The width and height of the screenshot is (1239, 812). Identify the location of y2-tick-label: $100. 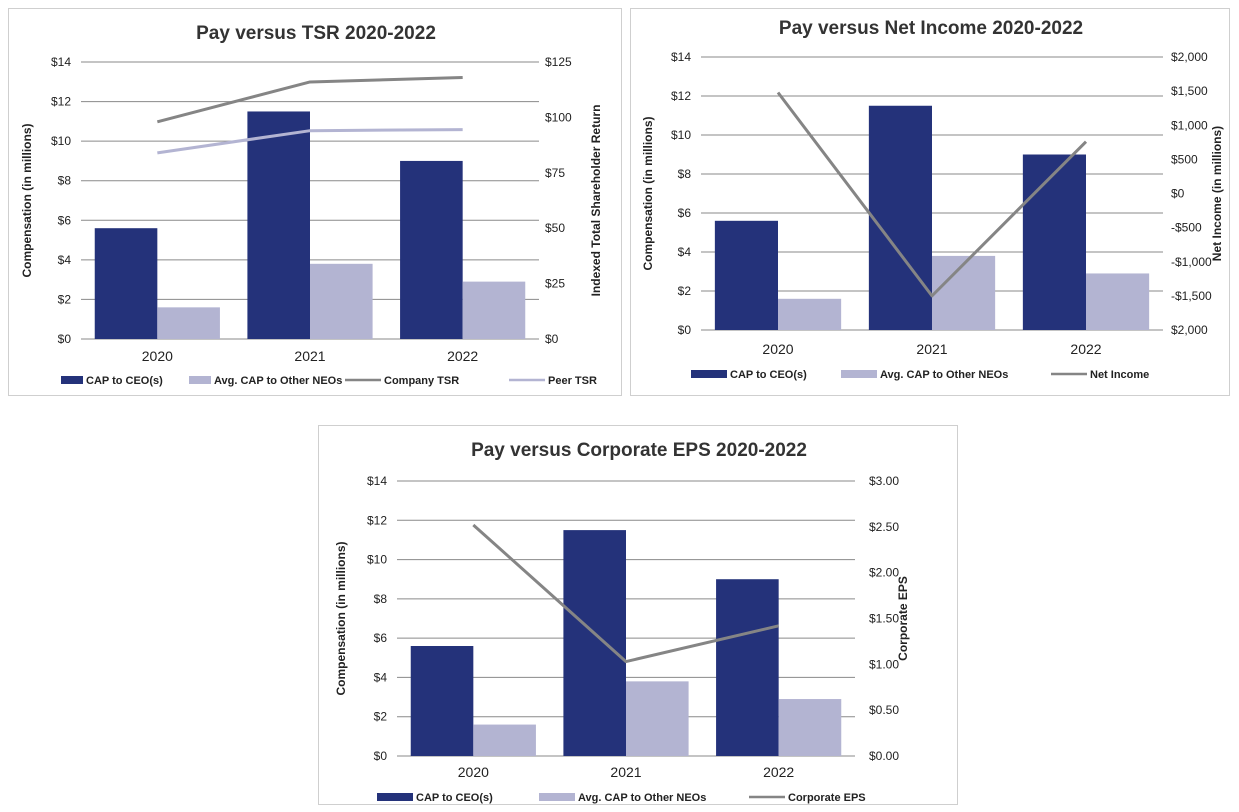
(558, 117).